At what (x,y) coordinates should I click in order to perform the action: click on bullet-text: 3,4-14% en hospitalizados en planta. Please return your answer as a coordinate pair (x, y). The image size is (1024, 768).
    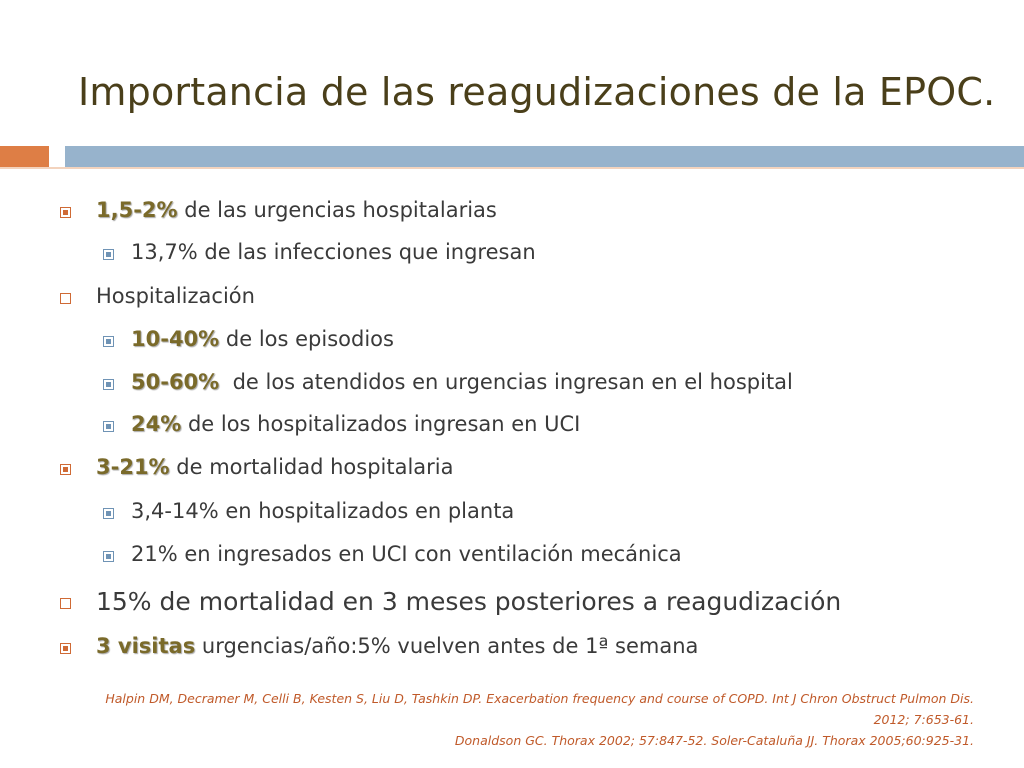
    Looking at the image, I should click on (323, 511).